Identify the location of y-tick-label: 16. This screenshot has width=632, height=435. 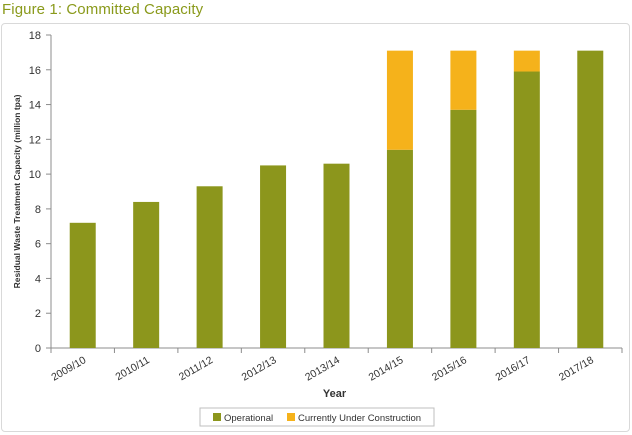
(35, 71).